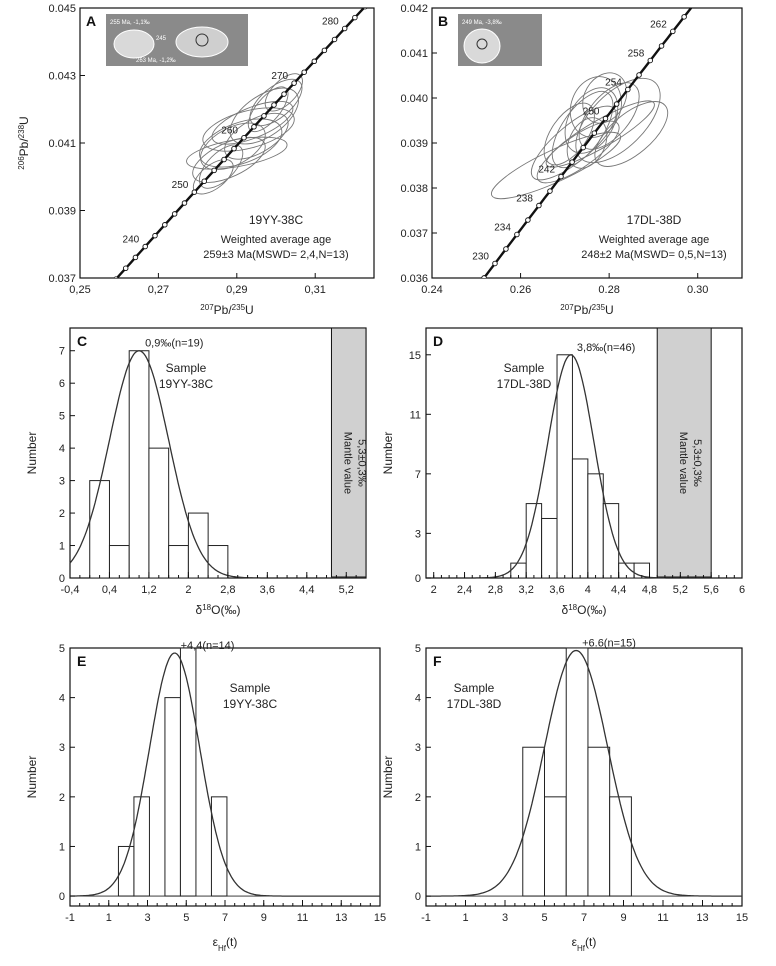  What do you see at coordinates (480, 256) in the screenshot?
I see `concordia-age-label: 230` at bounding box center [480, 256].